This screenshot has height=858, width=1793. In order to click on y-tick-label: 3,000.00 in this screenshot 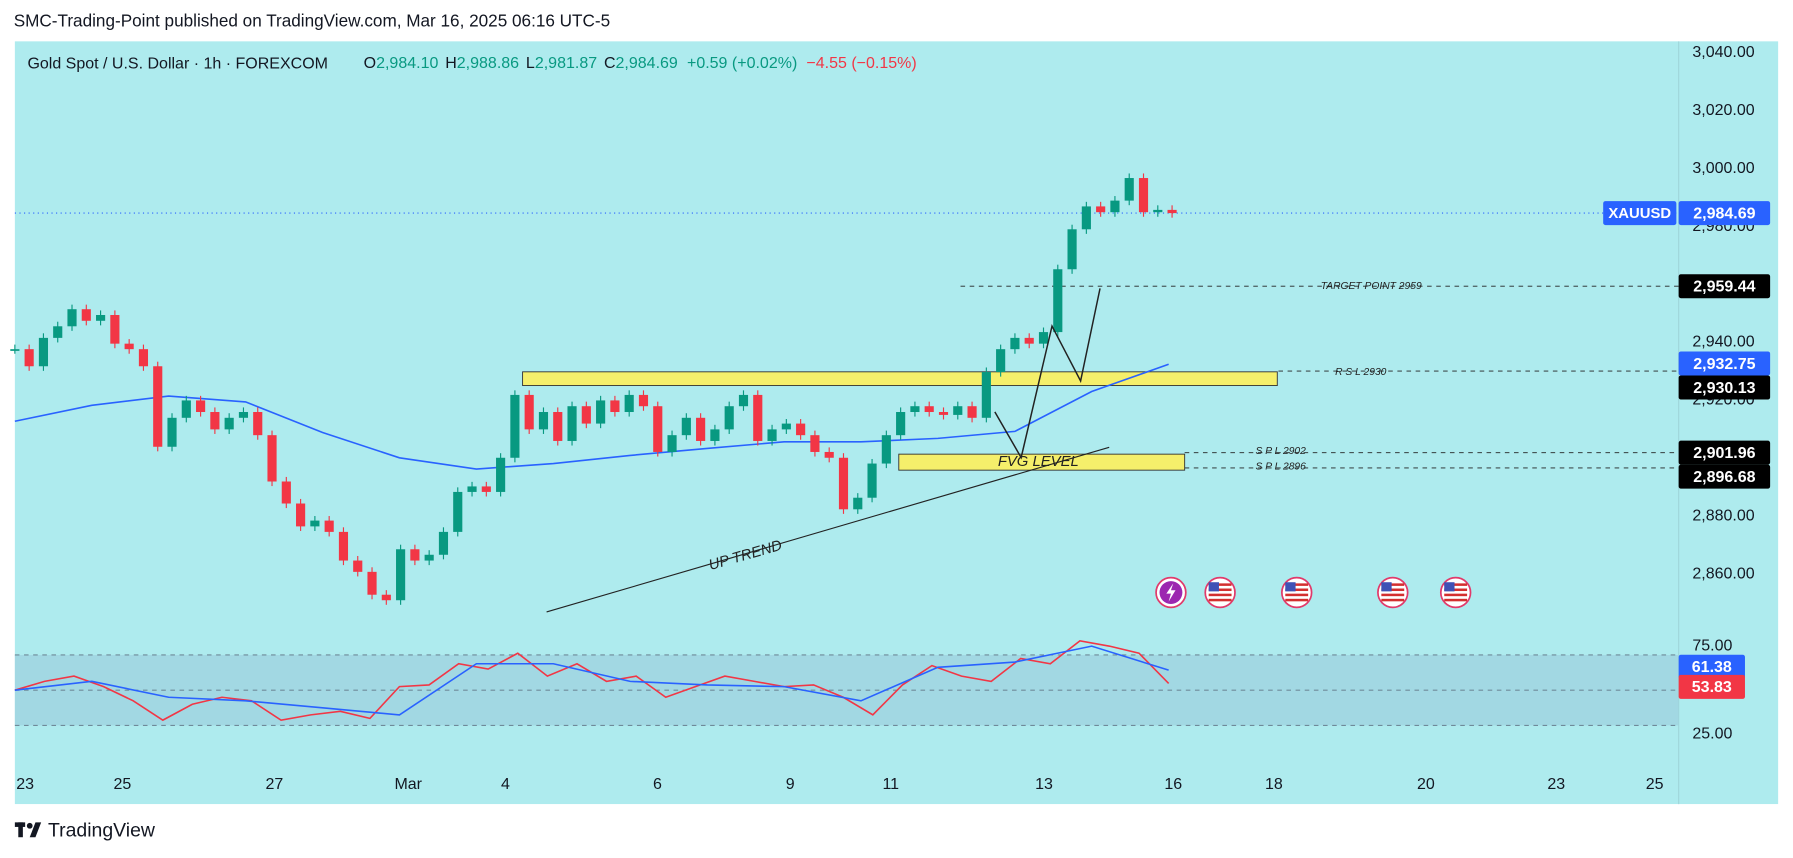, I will do `click(1723, 168)`.